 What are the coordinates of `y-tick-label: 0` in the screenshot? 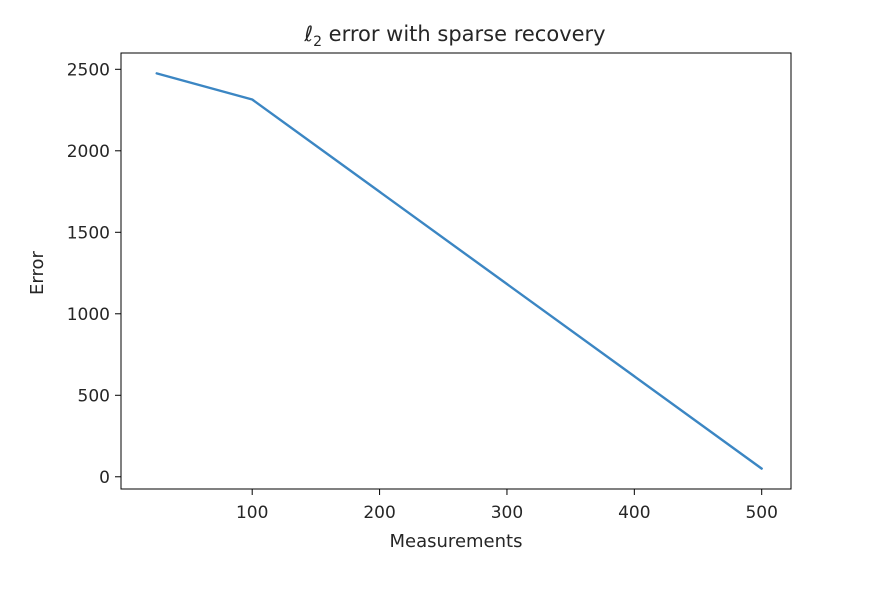 It's located at (104, 478).